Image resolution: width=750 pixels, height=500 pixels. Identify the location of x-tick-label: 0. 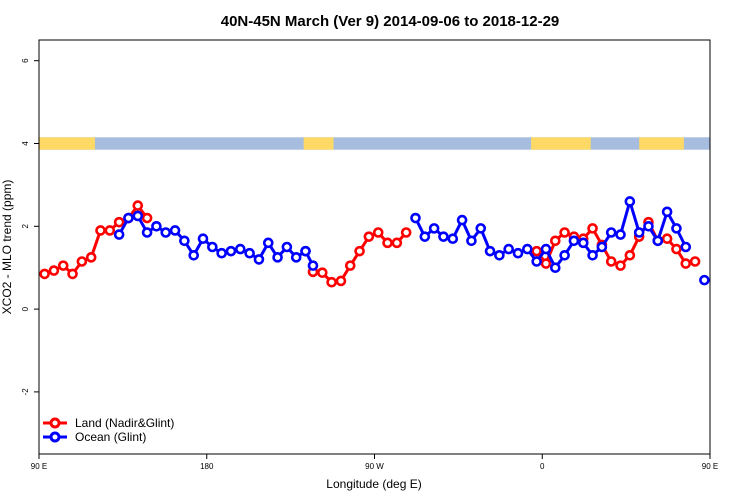
(542, 466).